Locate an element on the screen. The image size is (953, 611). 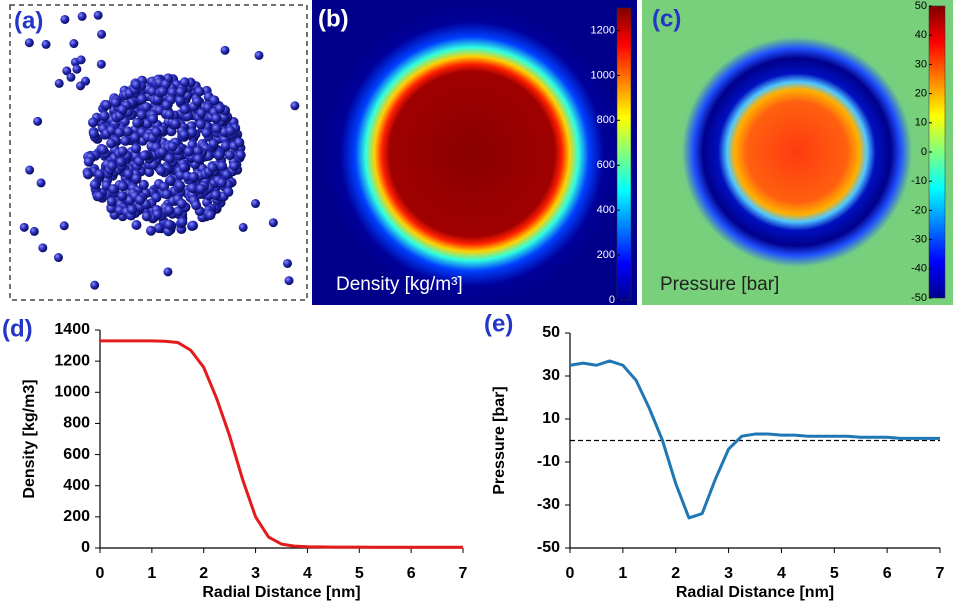
colorbar-tick-label: 50 is located at coordinates (921, 6).